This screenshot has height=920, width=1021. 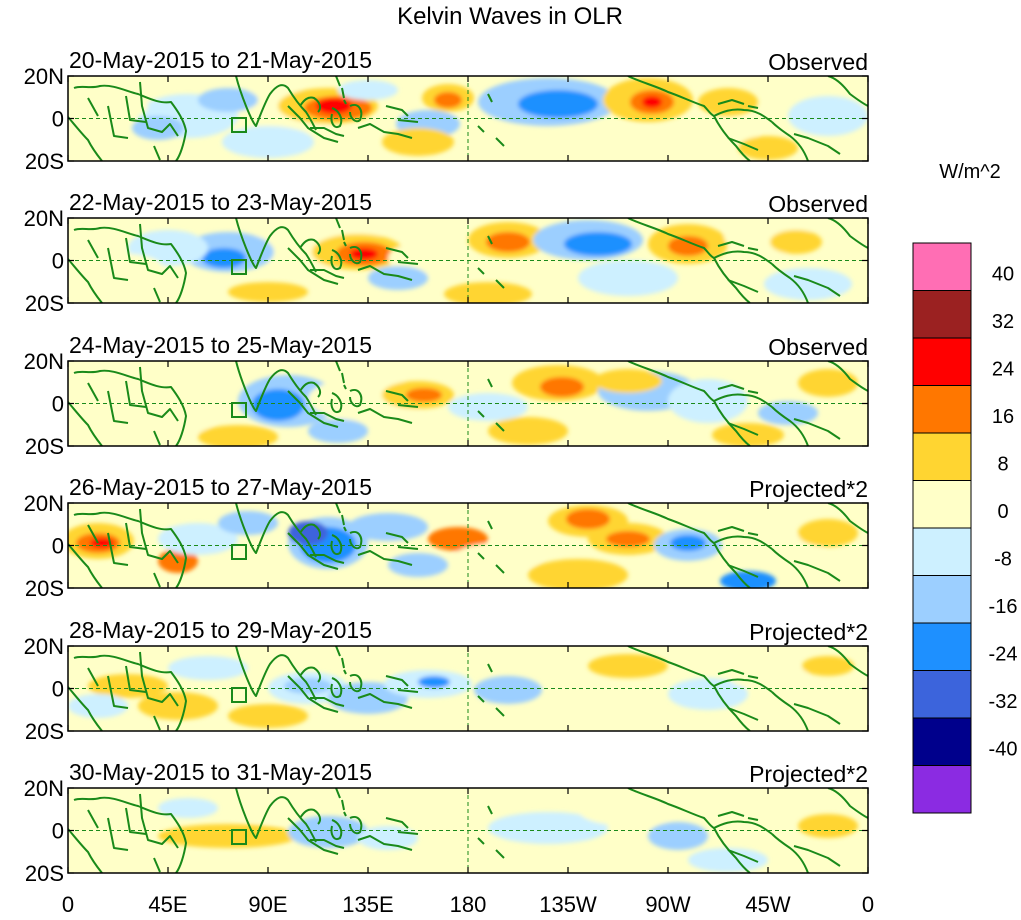 I want to click on colorbar: 40 32 24 16 8 0 -8 -16 -24 -32 -40, so click(x=965, y=528).